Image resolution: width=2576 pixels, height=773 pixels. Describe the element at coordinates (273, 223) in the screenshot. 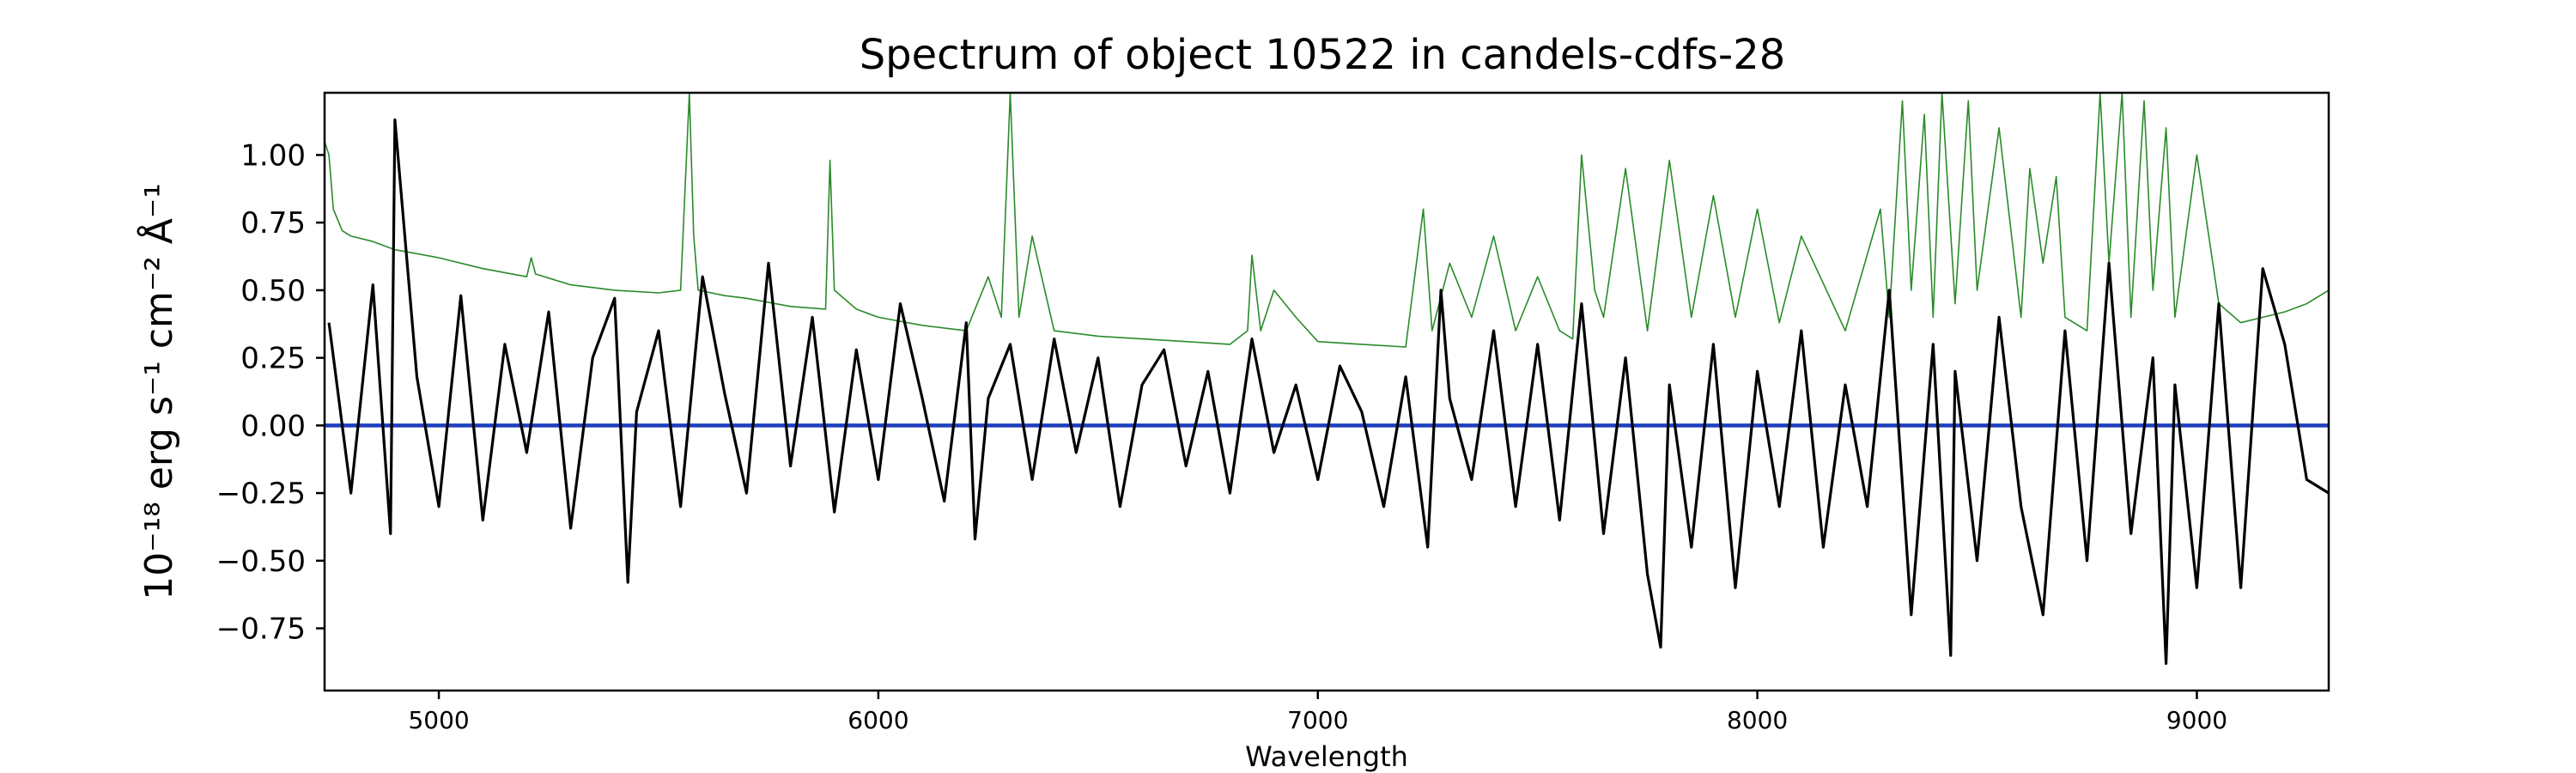

I see `y-tick-label: 0.75` at that location.